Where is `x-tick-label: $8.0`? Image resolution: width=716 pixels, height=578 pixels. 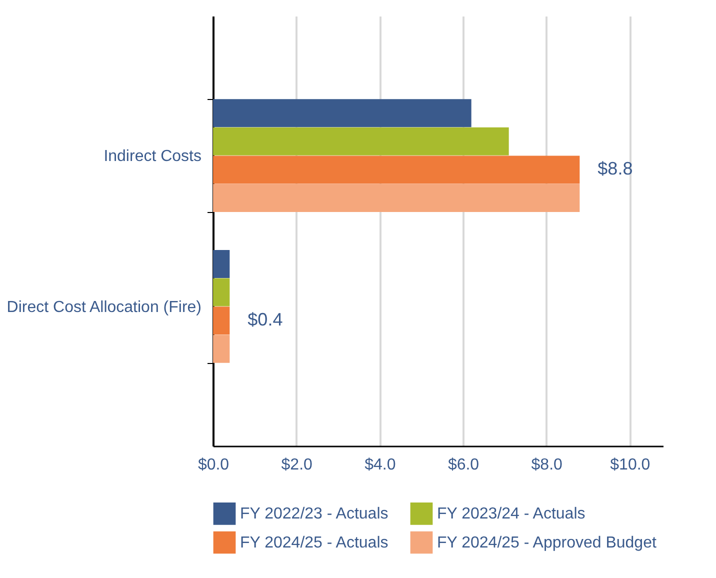 x-tick-label: $8.0 is located at coordinates (547, 465).